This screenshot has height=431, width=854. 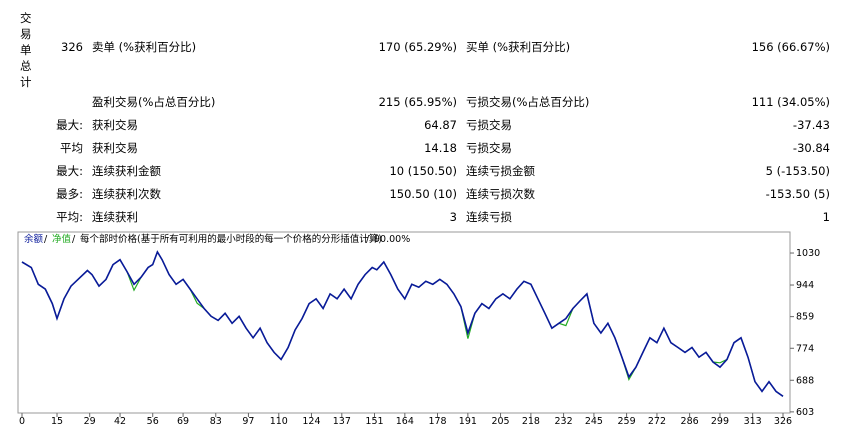 What do you see at coordinates (826, 217) in the screenshot?
I see `cell-value2: 1` at bounding box center [826, 217].